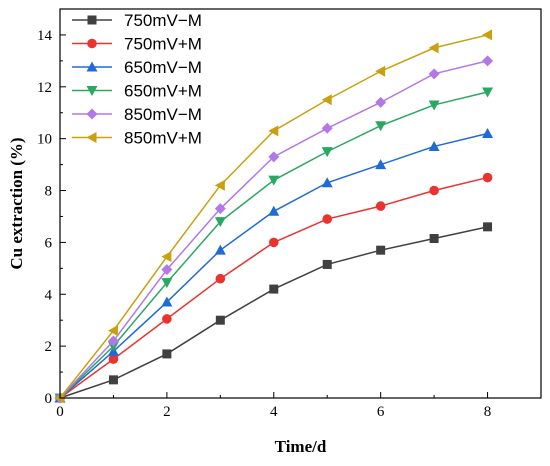 This screenshot has width=550, height=466. I want to click on legend-label: 650mV+M, so click(163, 91).